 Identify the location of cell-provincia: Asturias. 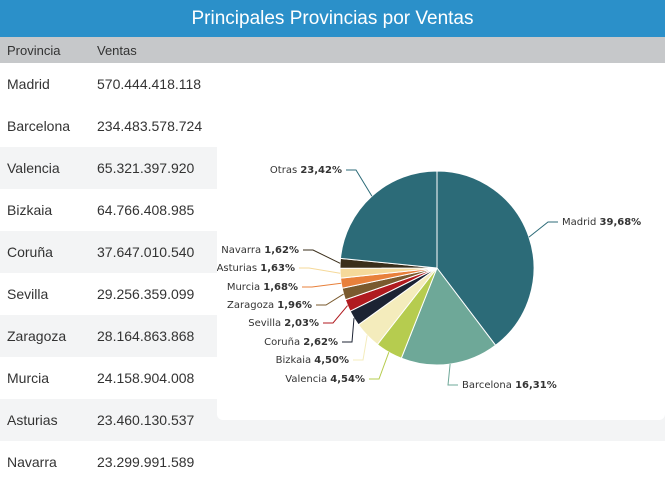
(32, 420).